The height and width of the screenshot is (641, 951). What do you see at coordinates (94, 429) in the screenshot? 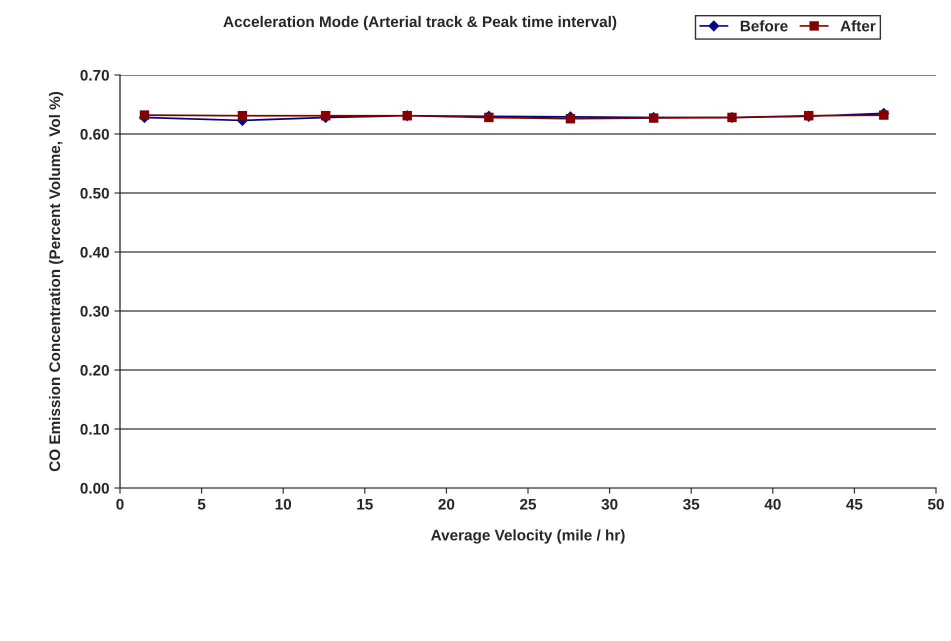
I see `y-tick-label: 0.10` at bounding box center [94, 429].